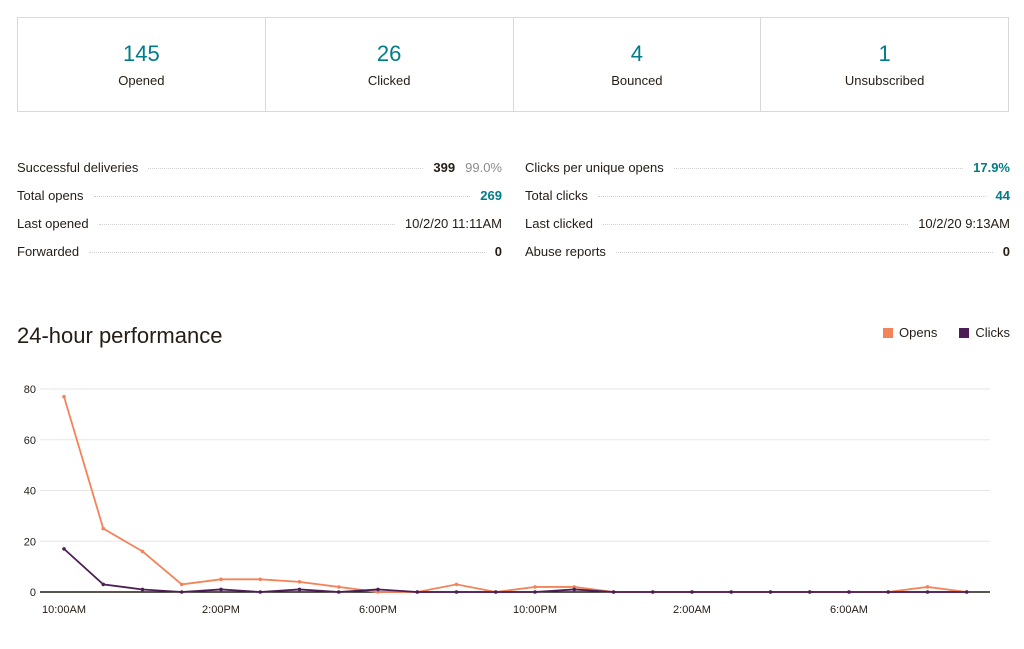  What do you see at coordinates (48, 251) in the screenshot?
I see `detail-label: Forwarded` at bounding box center [48, 251].